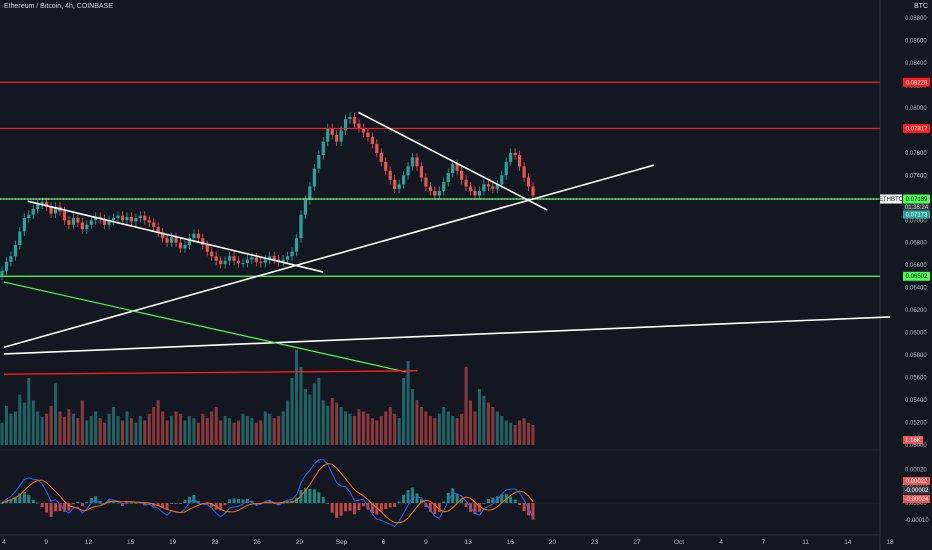 Image resolution: width=932 pixels, height=550 pixels. I want to click on price-tick-label: 0.06600, so click(916, 266).